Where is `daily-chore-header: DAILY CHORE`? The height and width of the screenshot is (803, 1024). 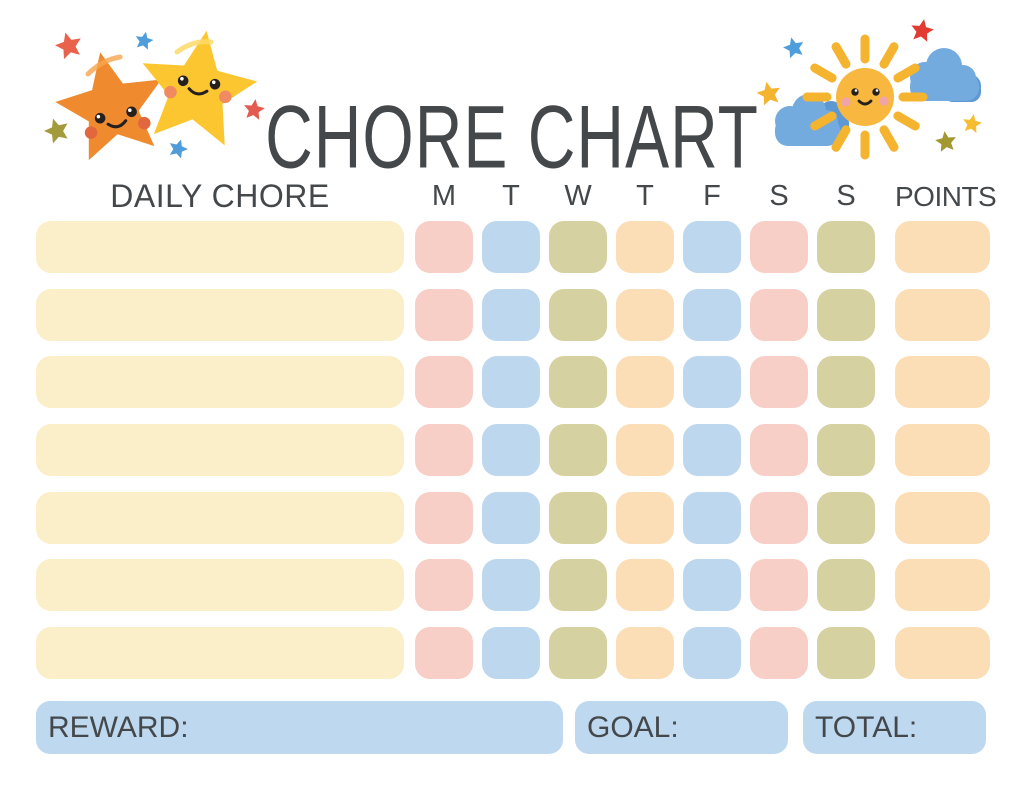
daily-chore-header: DAILY CHORE is located at coordinates (220, 196).